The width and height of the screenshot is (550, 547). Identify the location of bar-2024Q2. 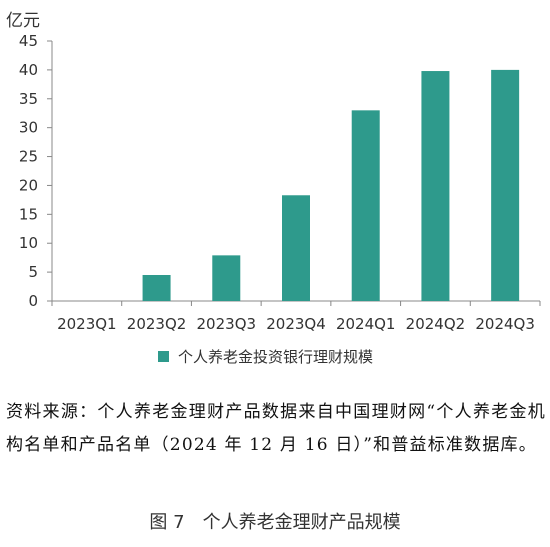
(435, 186).